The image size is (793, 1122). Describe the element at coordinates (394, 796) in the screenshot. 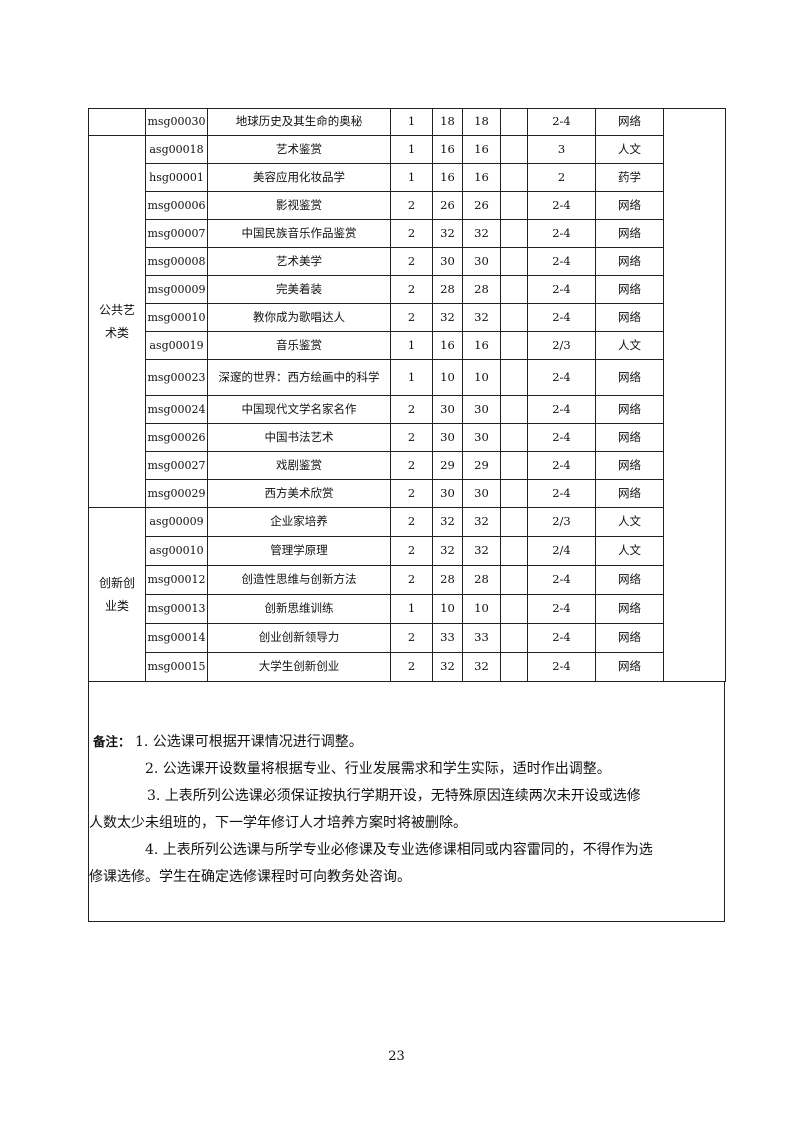

I see `note-3a: 3. 上表所列公选课必须保证按执行学期开设，无特殊原因连续两次未开设或选修` at that location.